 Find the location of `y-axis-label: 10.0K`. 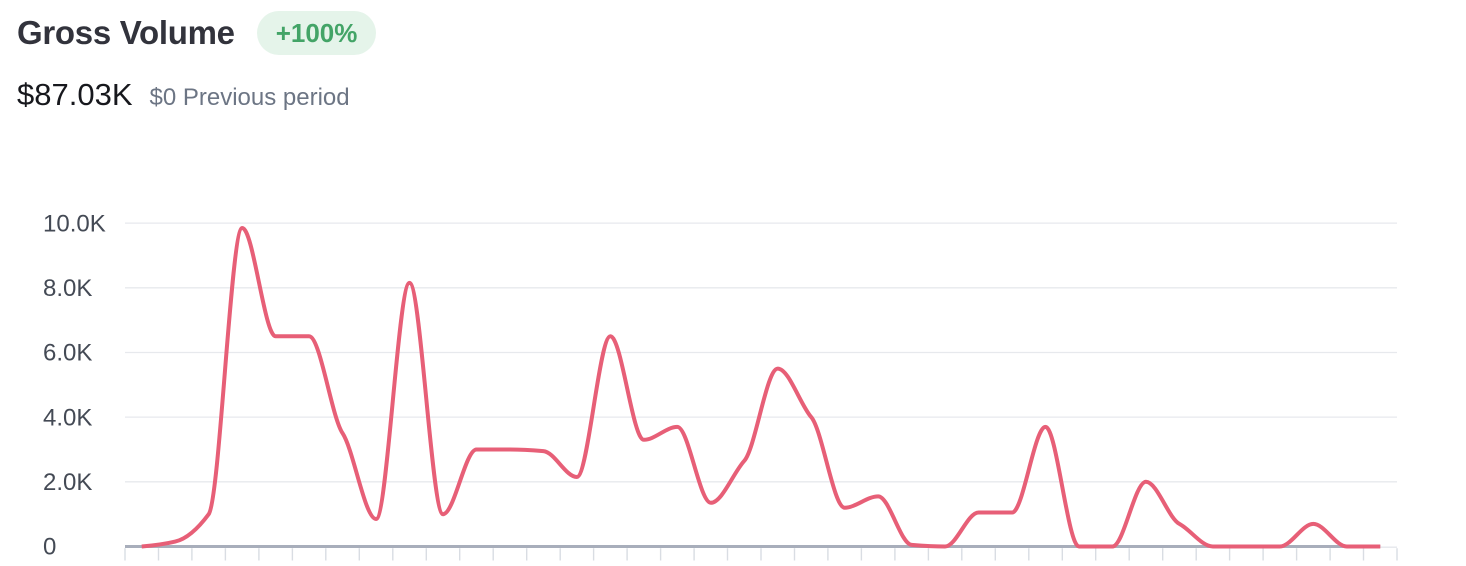

y-axis-label: 10.0K is located at coordinates (74, 223).